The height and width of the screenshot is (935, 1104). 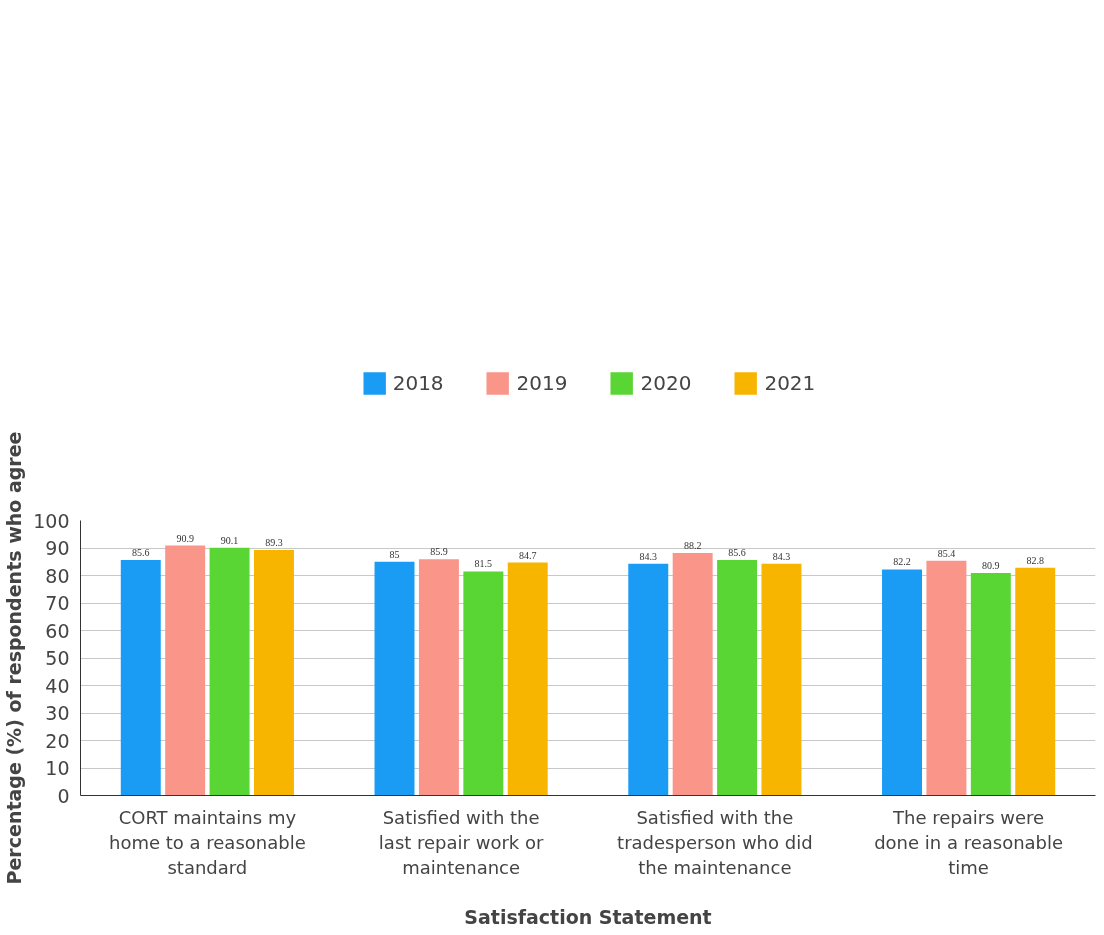 I want to click on x-tick-label: Satisfied with the tradesperson who did the maintenance, so click(x=715, y=842).